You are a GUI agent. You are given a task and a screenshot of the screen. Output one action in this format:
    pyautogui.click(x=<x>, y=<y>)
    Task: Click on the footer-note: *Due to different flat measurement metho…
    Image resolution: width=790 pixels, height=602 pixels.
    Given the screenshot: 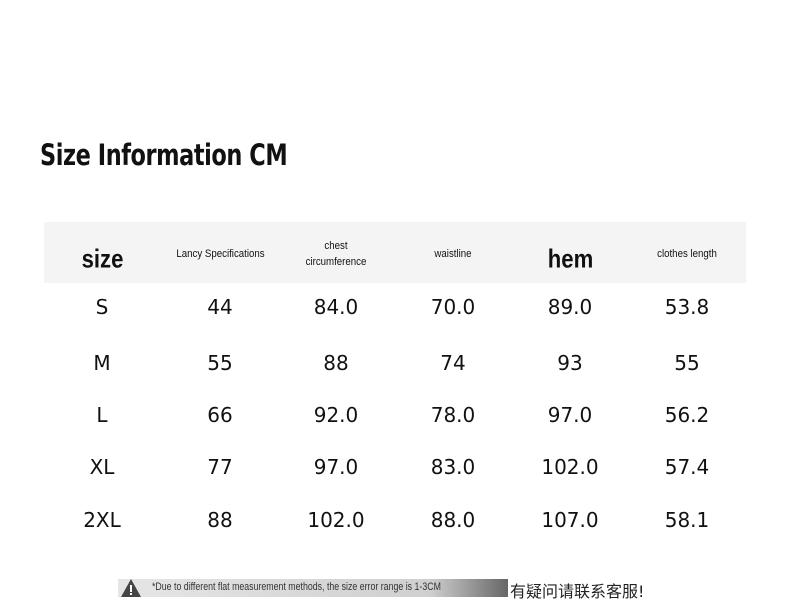 What is the action you would take?
    pyautogui.click(x=296, y=587)
    